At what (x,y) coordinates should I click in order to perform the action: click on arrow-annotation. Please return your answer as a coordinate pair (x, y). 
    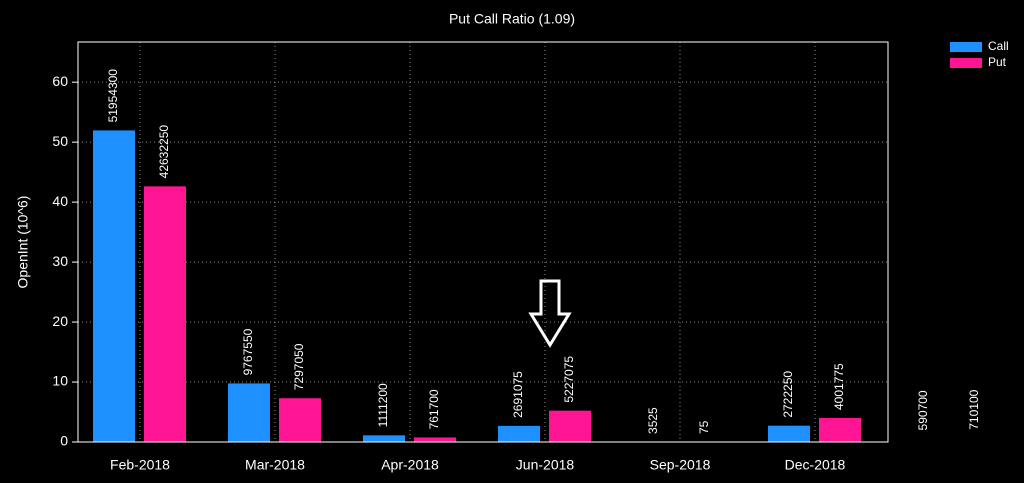
    Looking at the image, I should click on (550, 313).